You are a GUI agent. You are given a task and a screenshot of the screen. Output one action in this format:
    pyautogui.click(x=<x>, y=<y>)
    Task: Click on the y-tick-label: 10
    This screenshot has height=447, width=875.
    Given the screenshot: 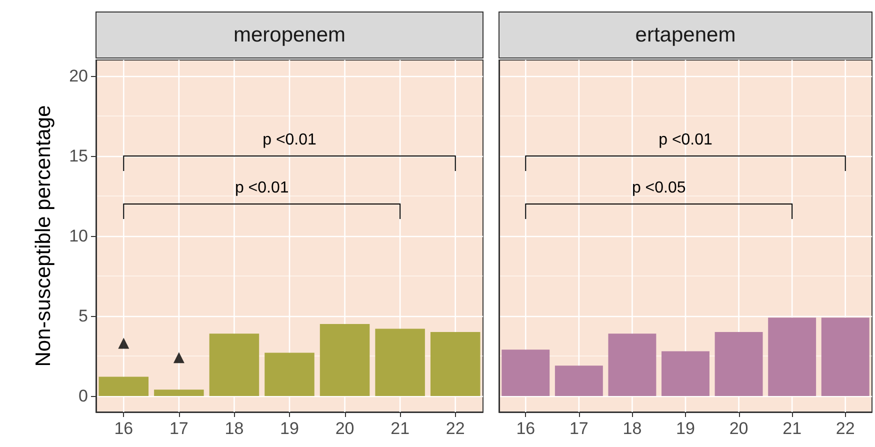 What is the action you would take?
    pyautogui.click(x=78, y=236)
    